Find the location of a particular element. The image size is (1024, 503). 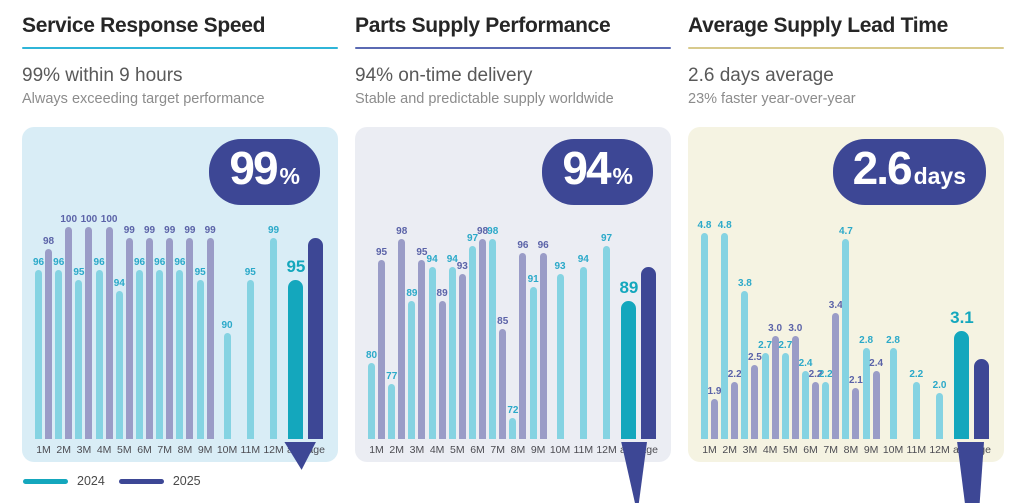

bar-2025-2M is located at coordinates (69, 333).